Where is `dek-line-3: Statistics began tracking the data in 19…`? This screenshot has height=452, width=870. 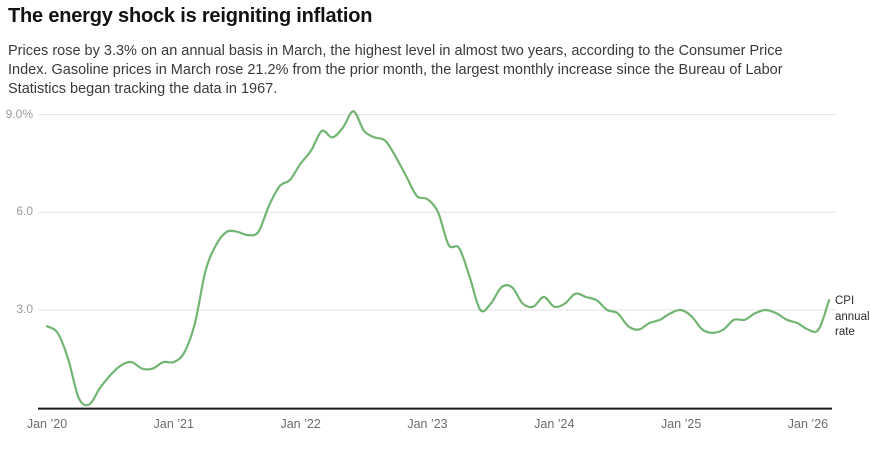
dek-line-3: Statistics began tracking the data in 19… is located at coordinates (143, 89).